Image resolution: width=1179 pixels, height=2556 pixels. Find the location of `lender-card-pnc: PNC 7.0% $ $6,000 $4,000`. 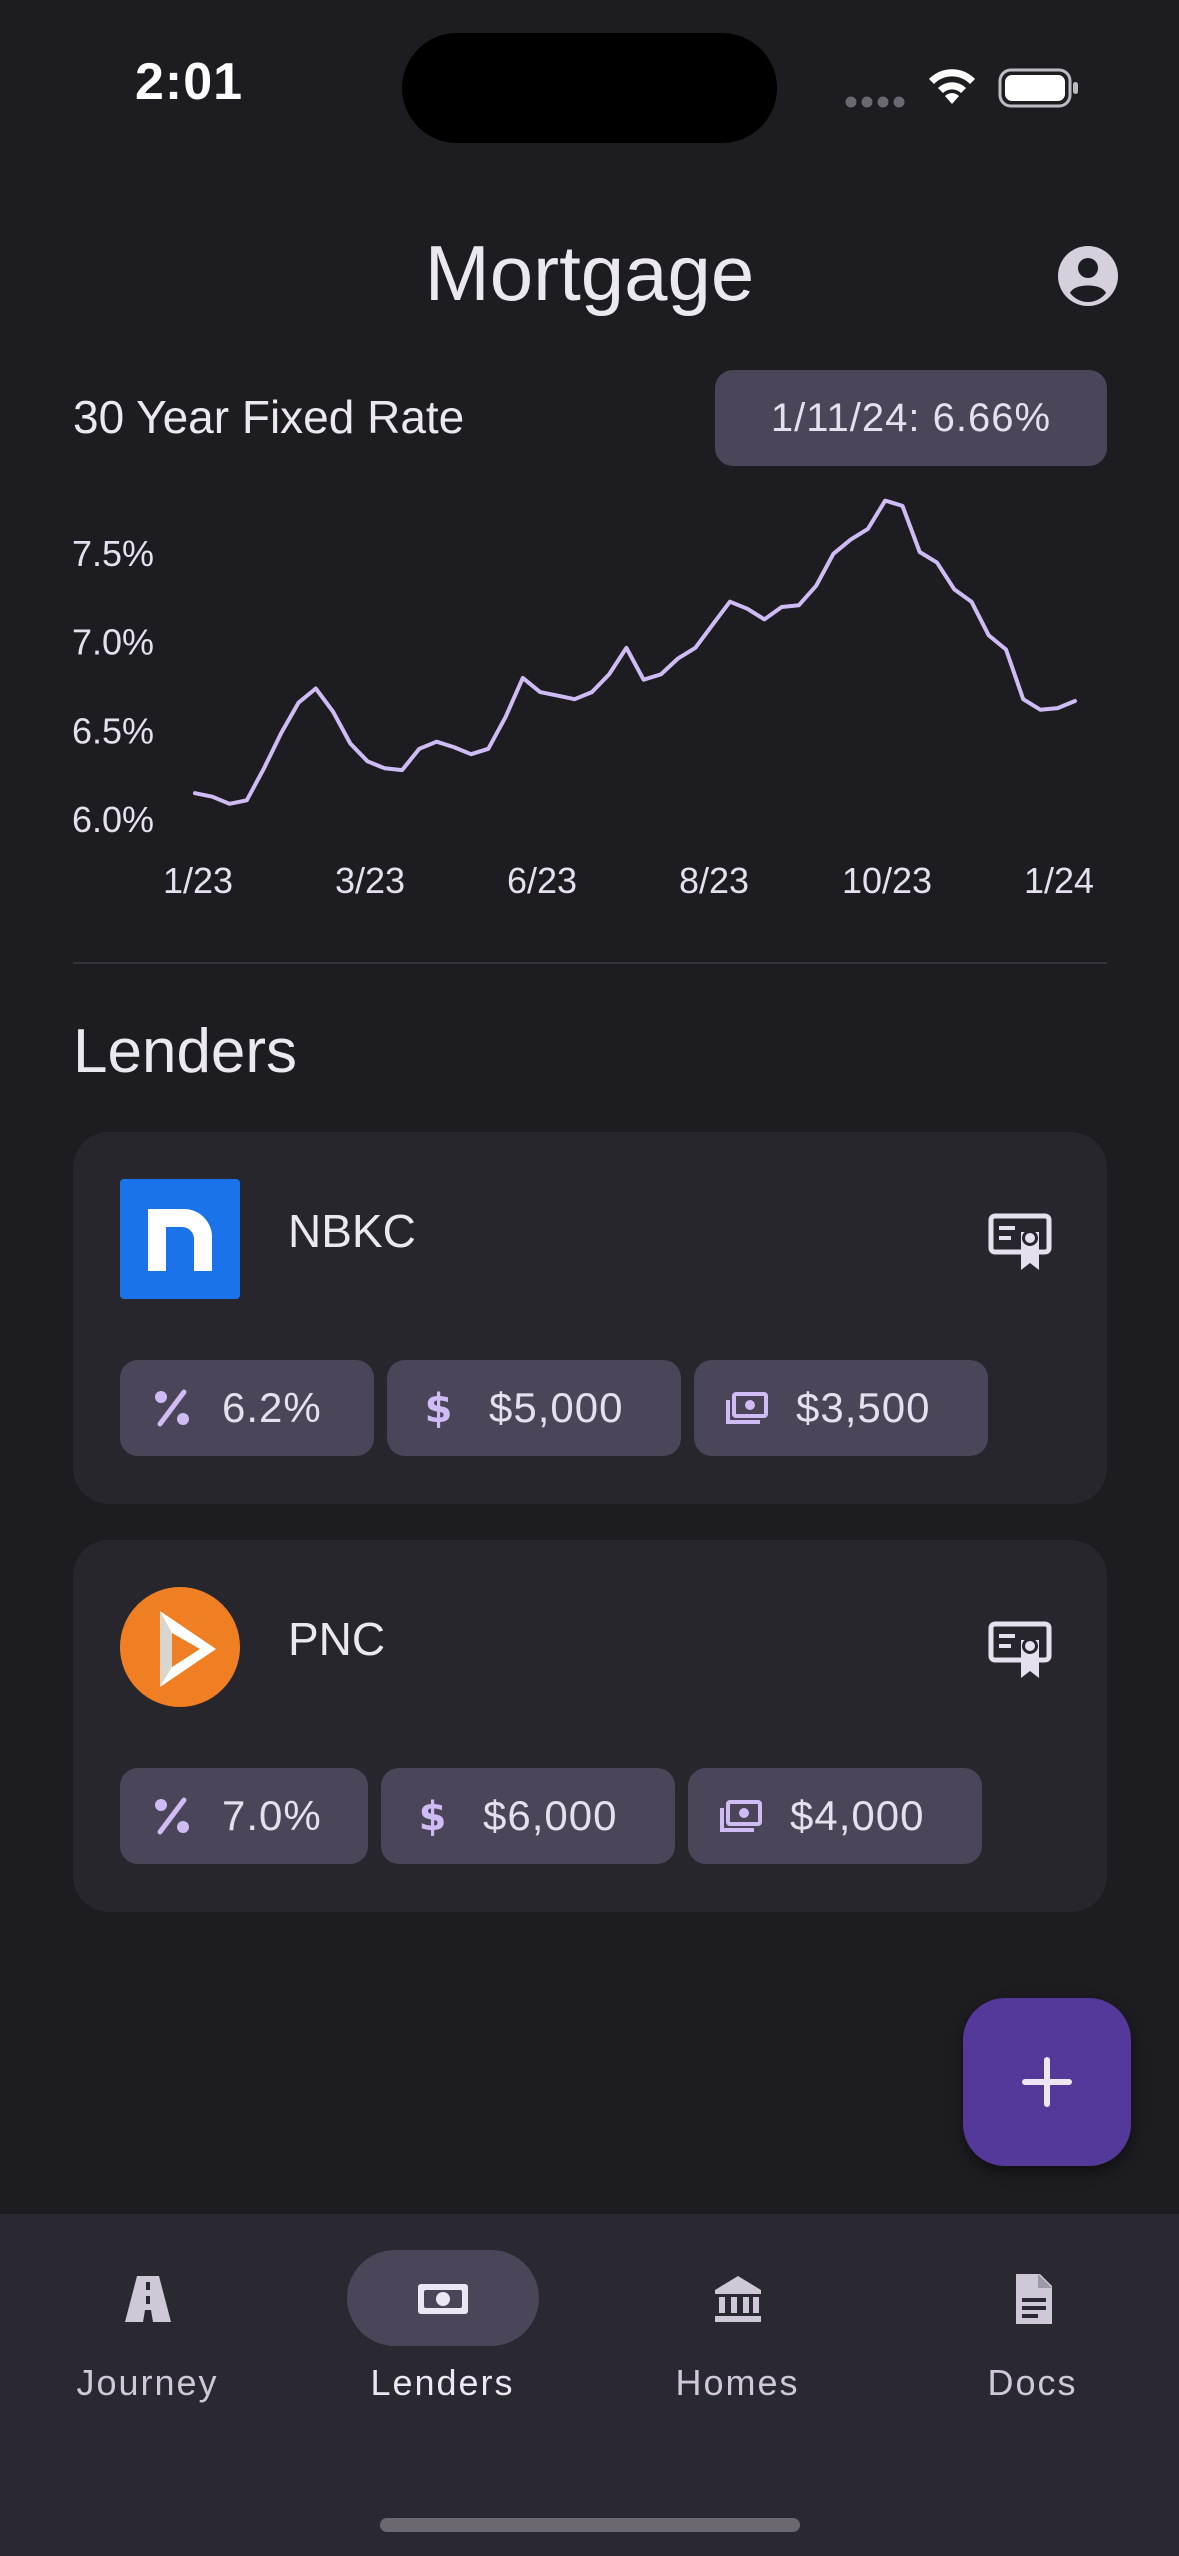

lender-card-pnc: PNC 7.0% $ $6,000 $4,000 is located at coordinates (590, 1726).